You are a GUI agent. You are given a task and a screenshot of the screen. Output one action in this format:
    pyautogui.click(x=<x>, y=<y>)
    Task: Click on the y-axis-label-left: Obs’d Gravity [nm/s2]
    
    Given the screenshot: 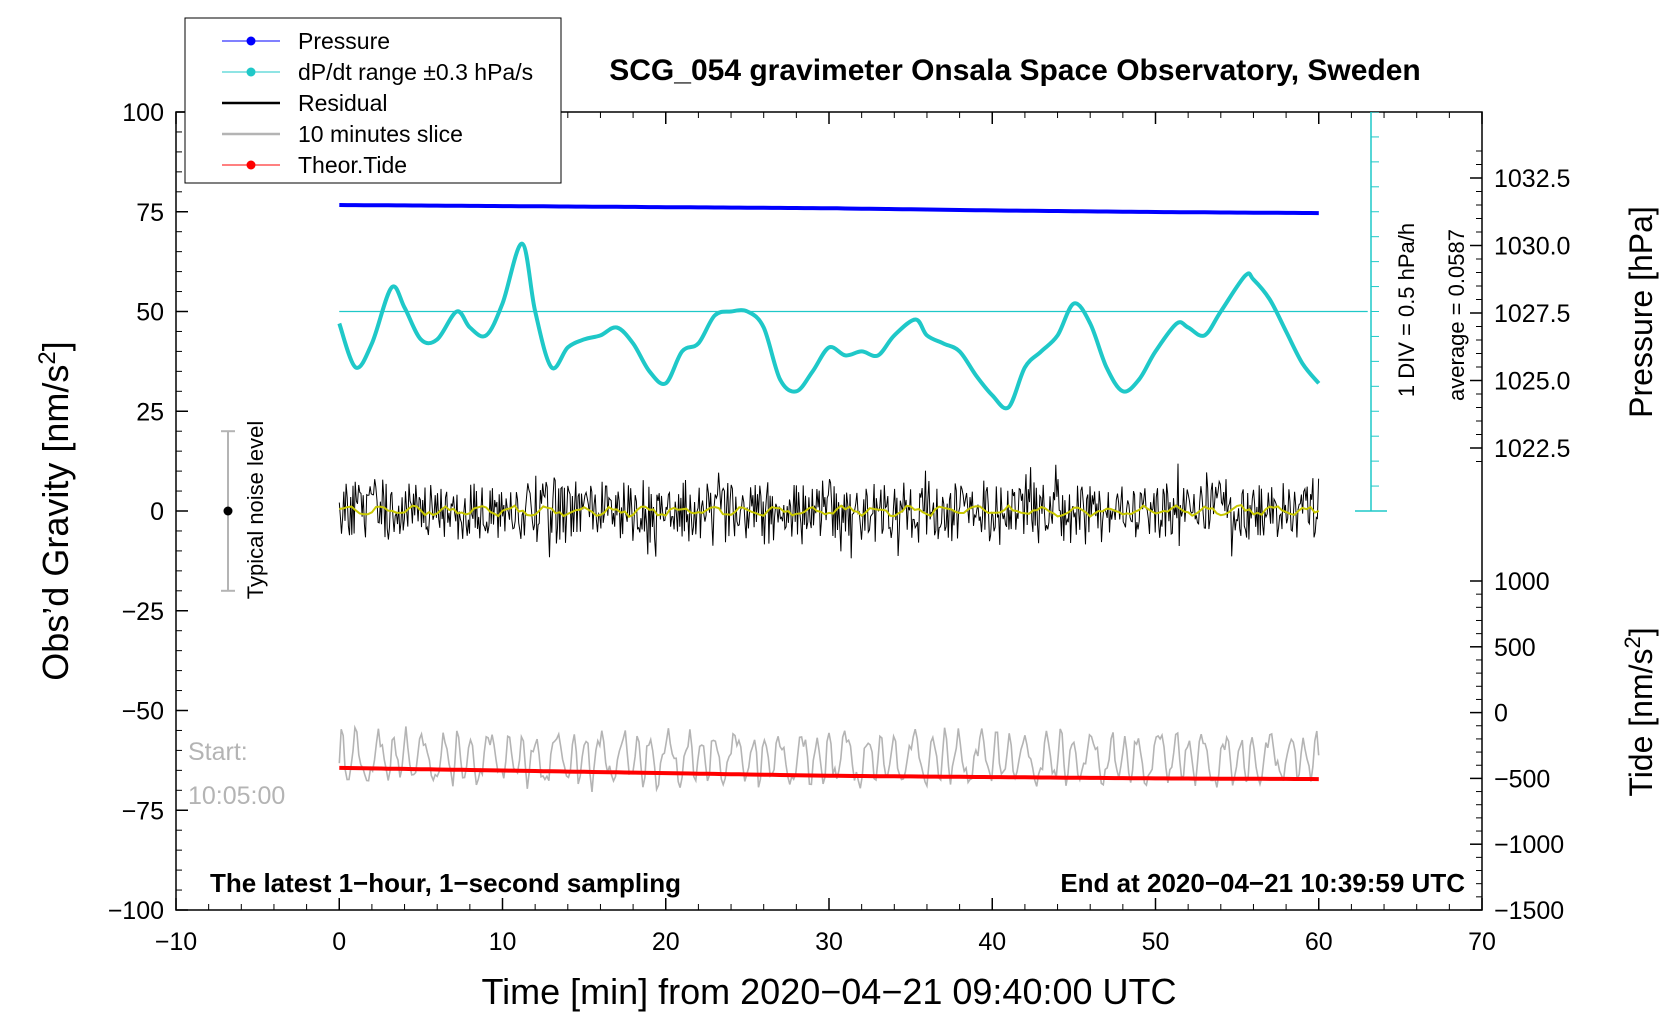 What is the action you would take?
    pyautogui.click(x=55, y=510)
    